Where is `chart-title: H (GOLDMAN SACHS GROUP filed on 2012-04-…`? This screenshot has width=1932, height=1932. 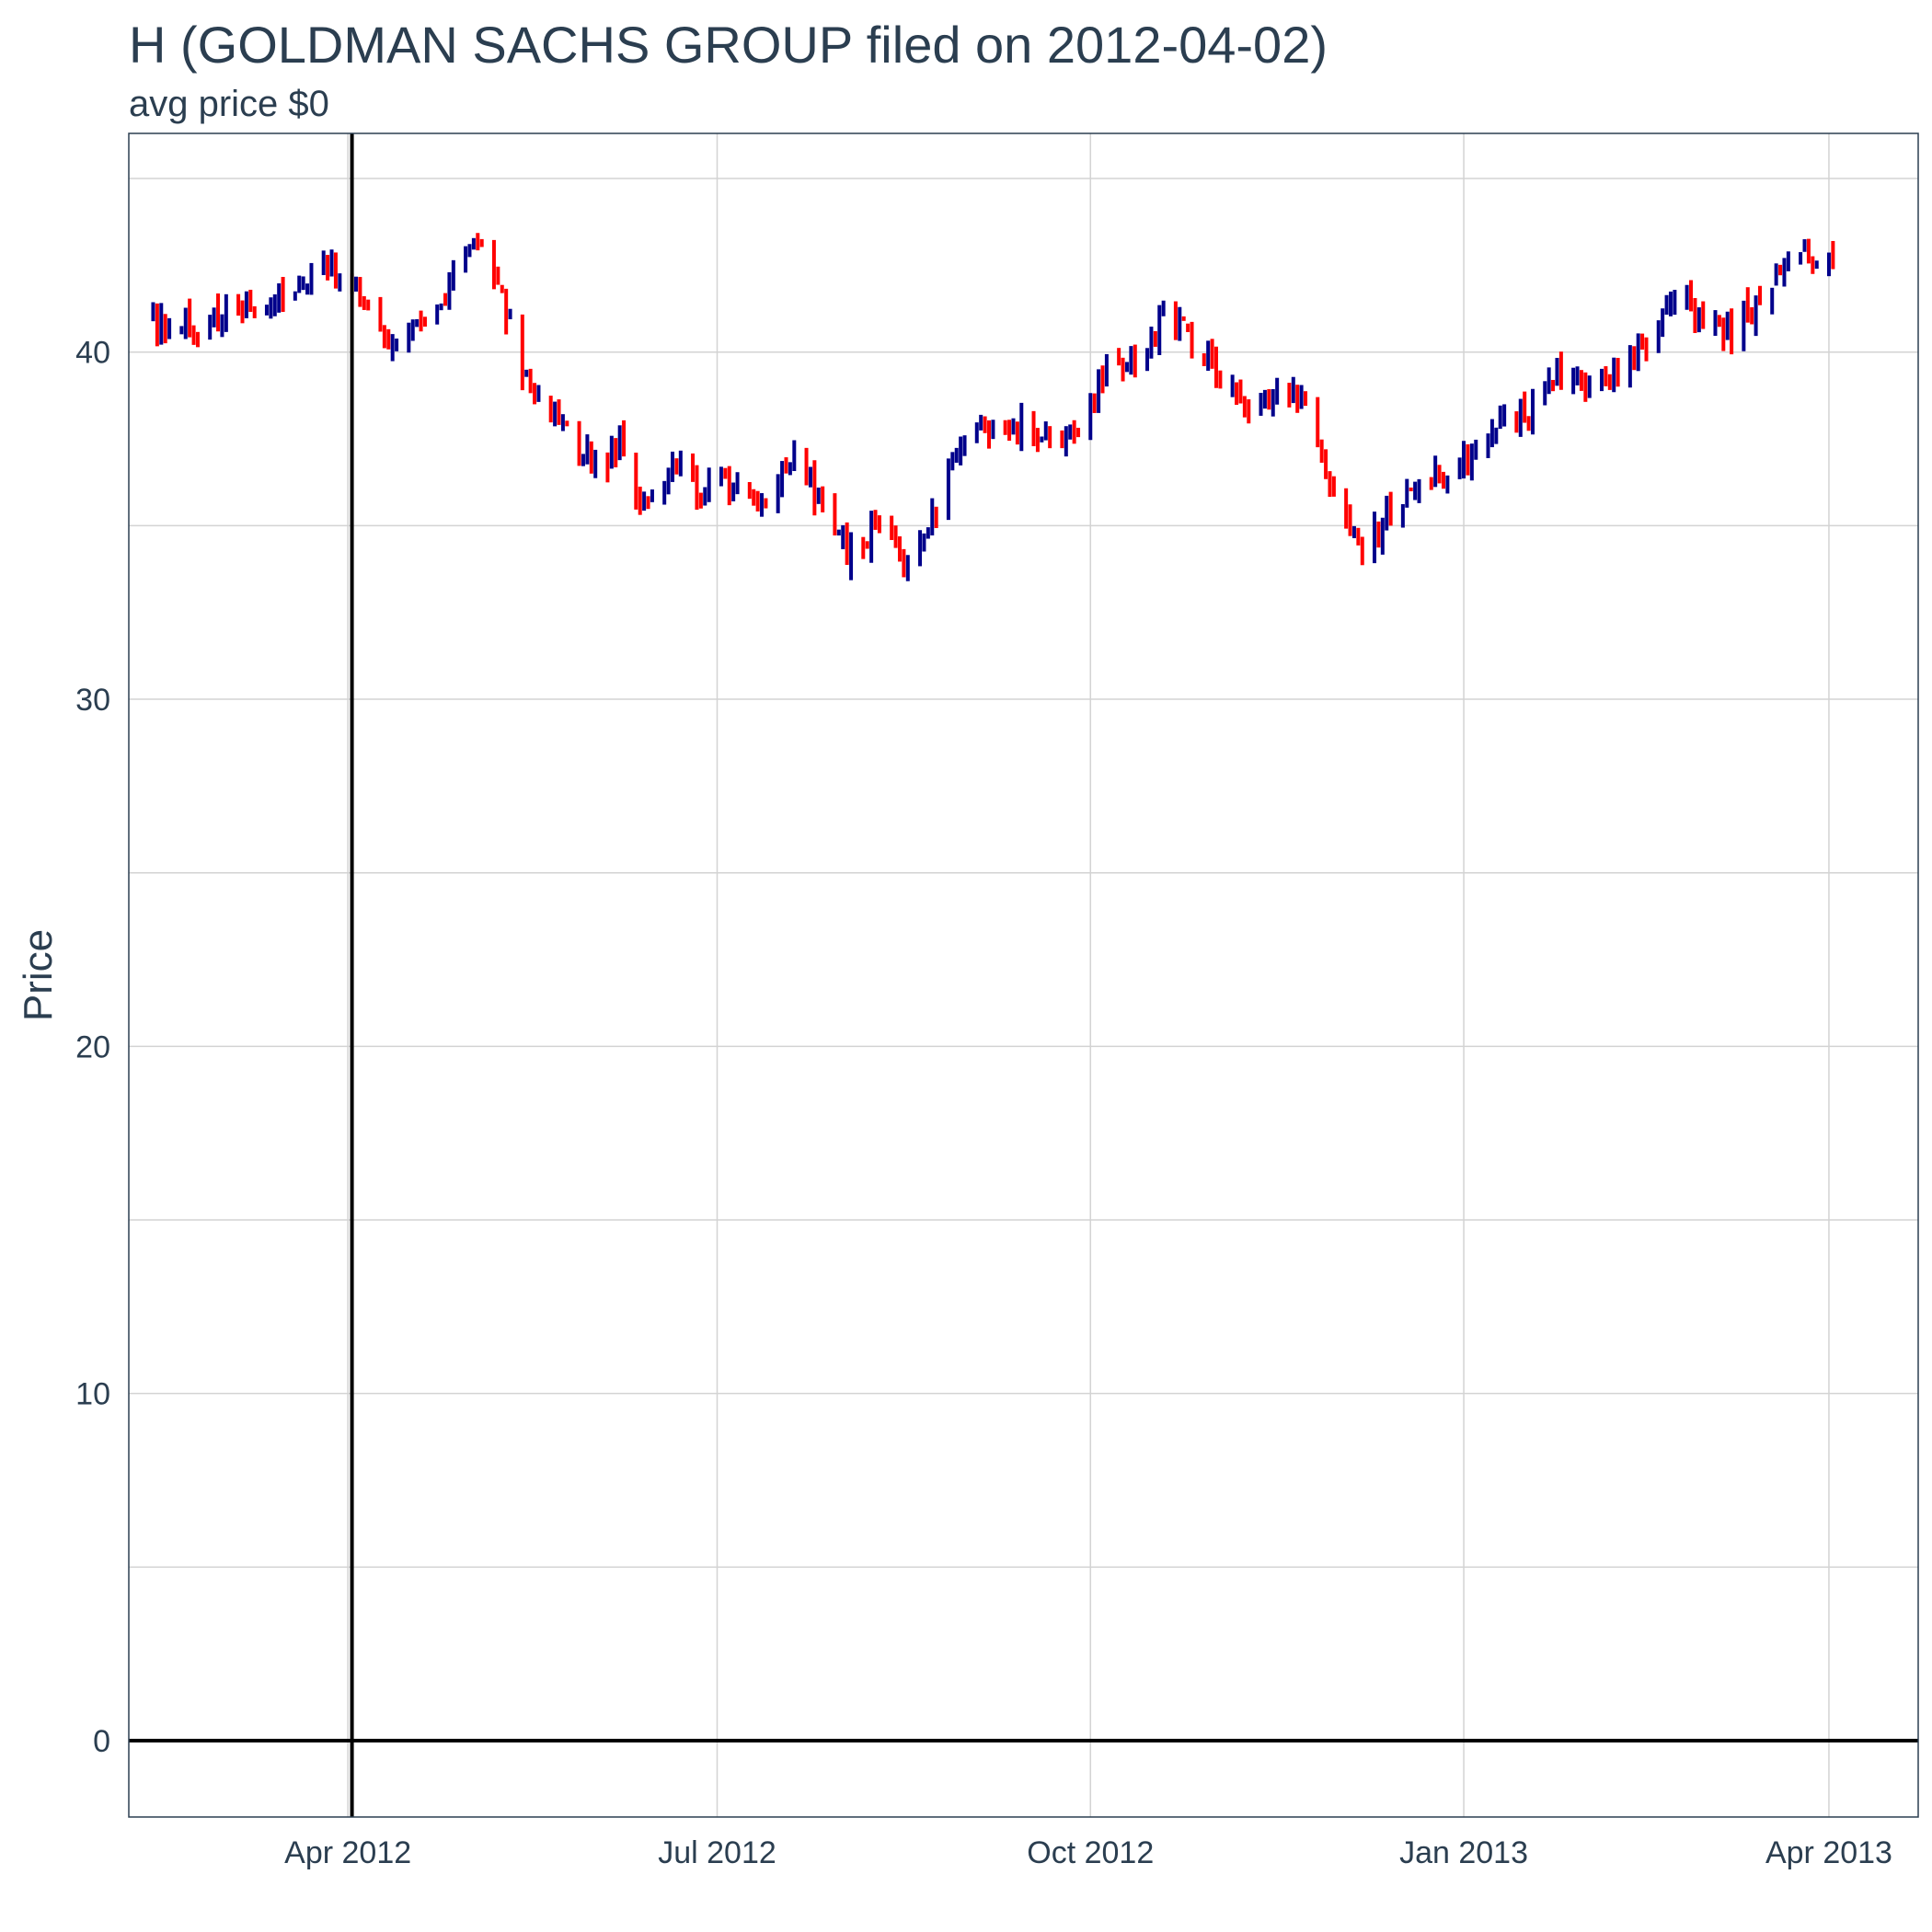
chart-title: H (GOLDMAN SACHS GROUP filed on 2012-04-… is located at coordinates (728, 45).